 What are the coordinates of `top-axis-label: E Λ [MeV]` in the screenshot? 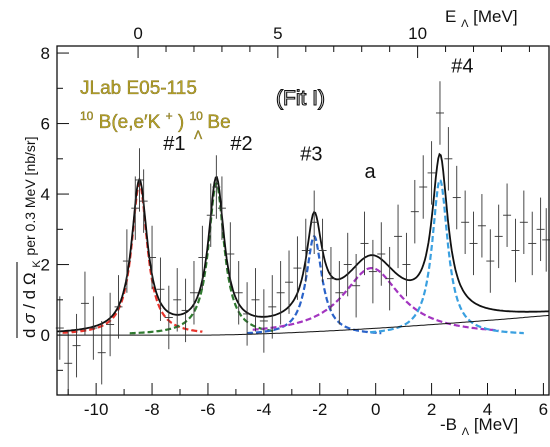 It's located at (481, 19).